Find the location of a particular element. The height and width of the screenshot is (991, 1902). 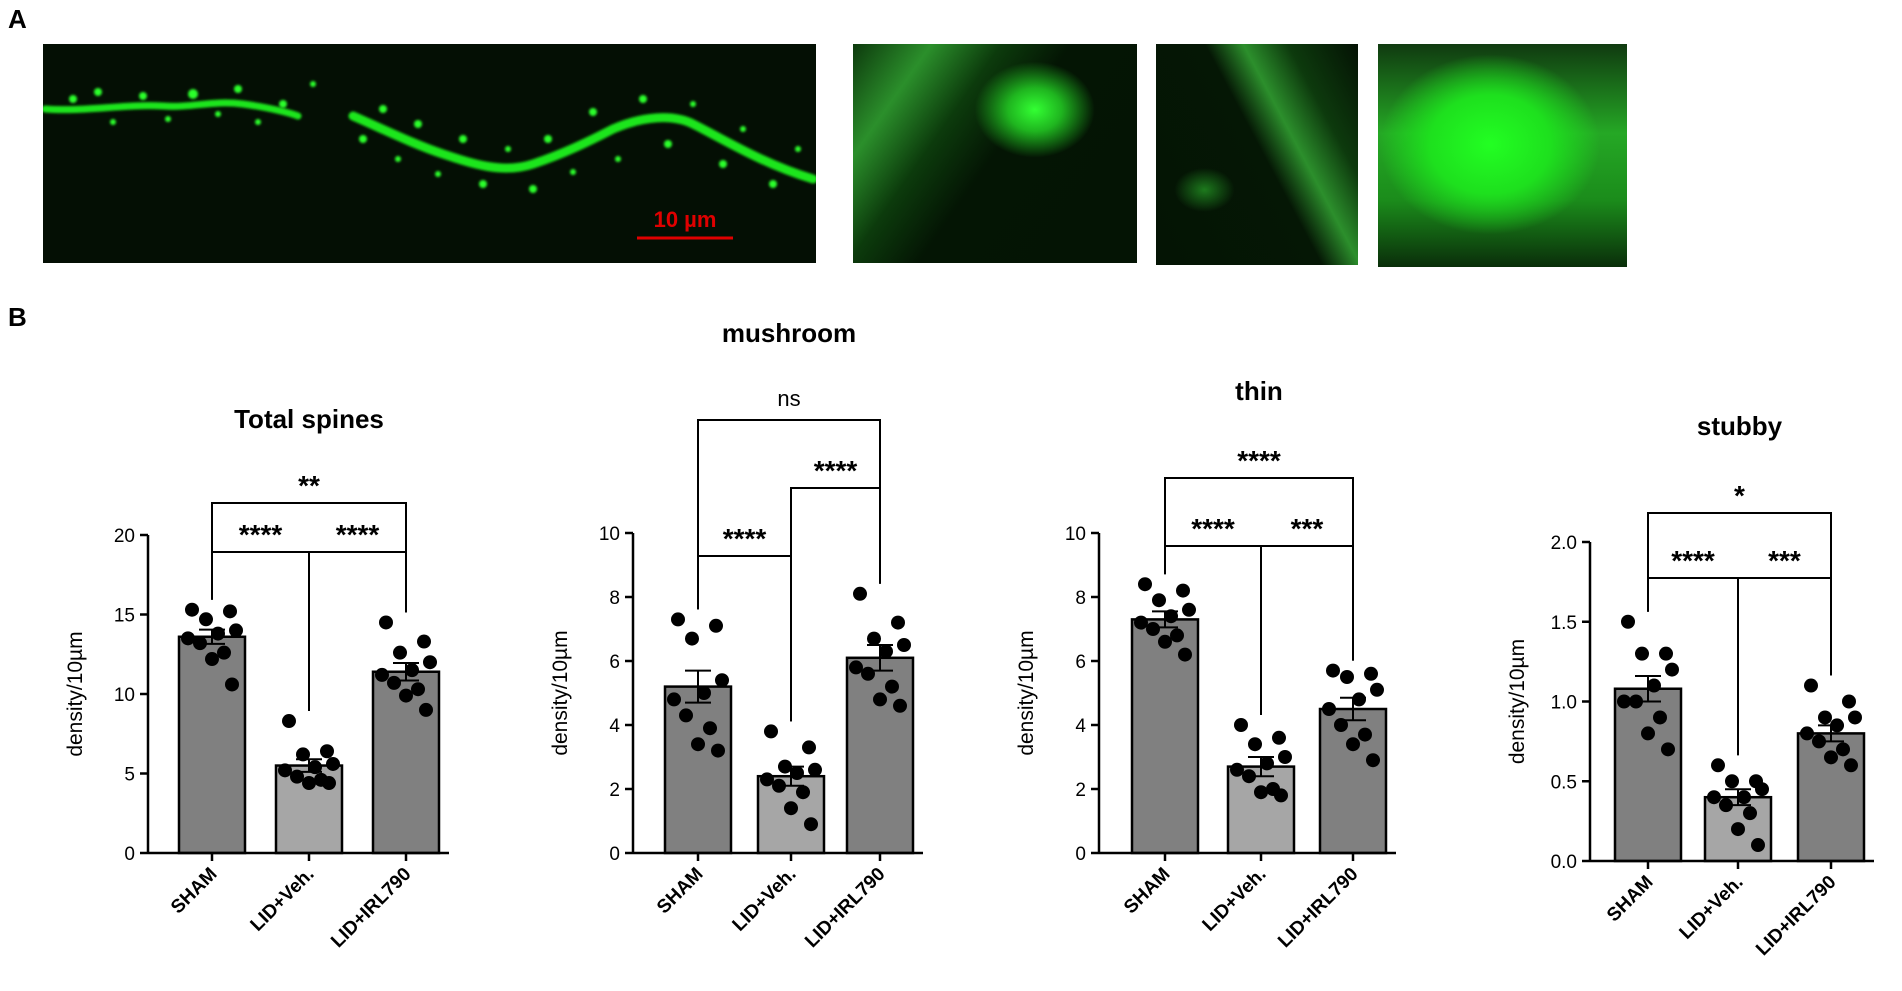

panel-label-b: B is located at coordinates (17, 317).